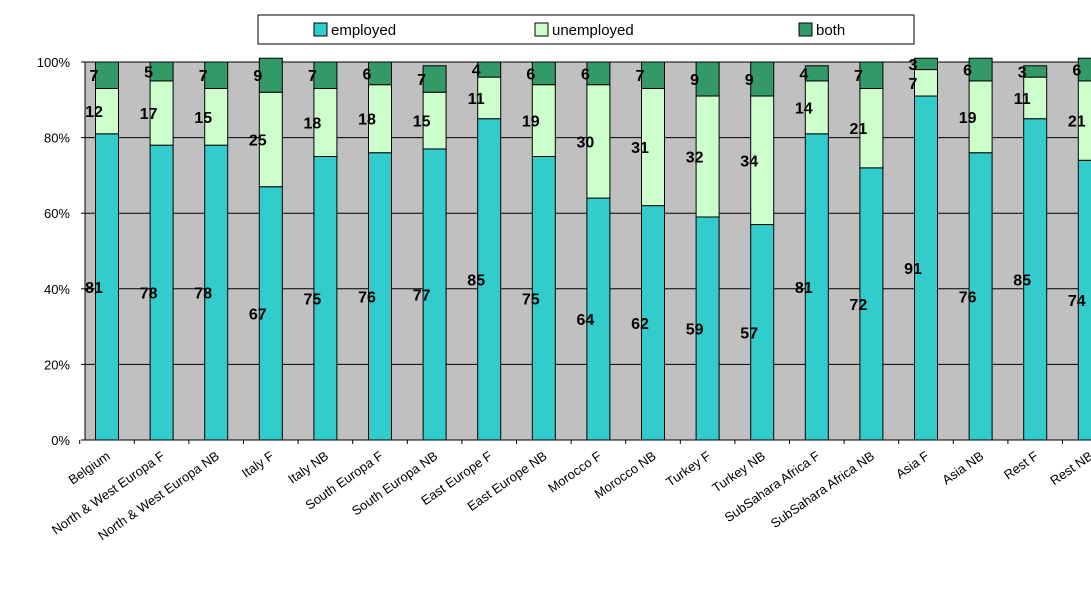 The width and height of the screenshot is (1091, 592). Describe the element at coordinates (593, 30) in the screenshot. I see `legend-label-unemployed: unemployed` at that location.